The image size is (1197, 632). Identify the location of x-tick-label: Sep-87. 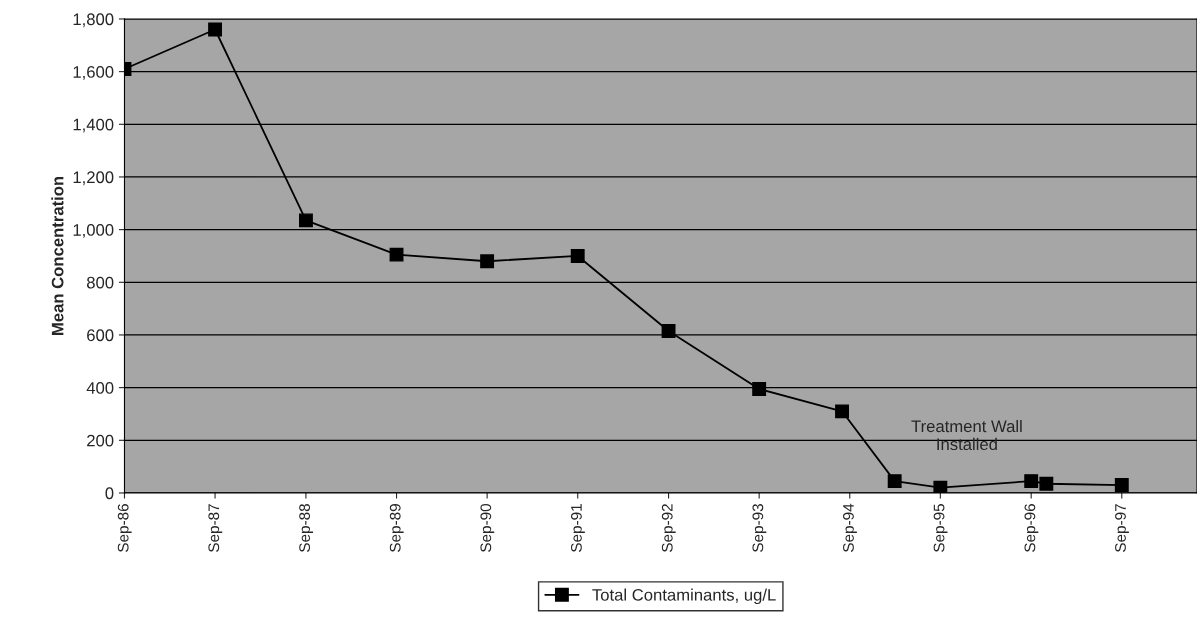
(215, 528).